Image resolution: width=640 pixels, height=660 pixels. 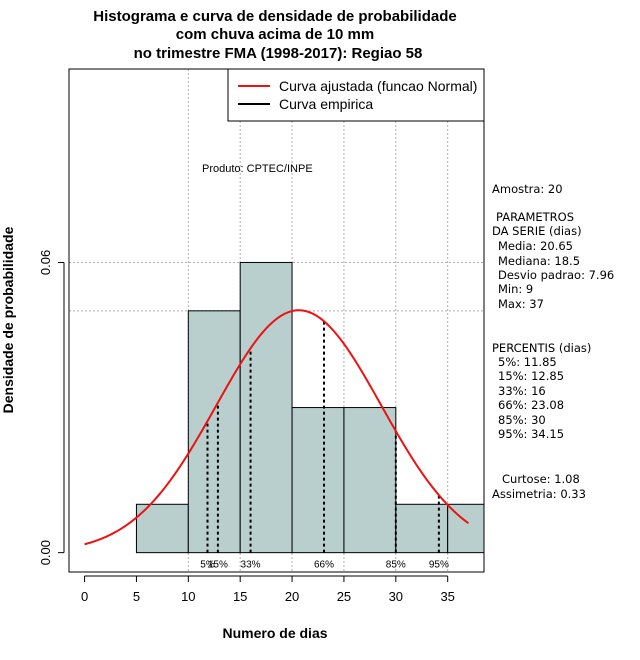 I want to click on stat-perc-header: PERCENTIS (dias), so click(x=542, y=348).